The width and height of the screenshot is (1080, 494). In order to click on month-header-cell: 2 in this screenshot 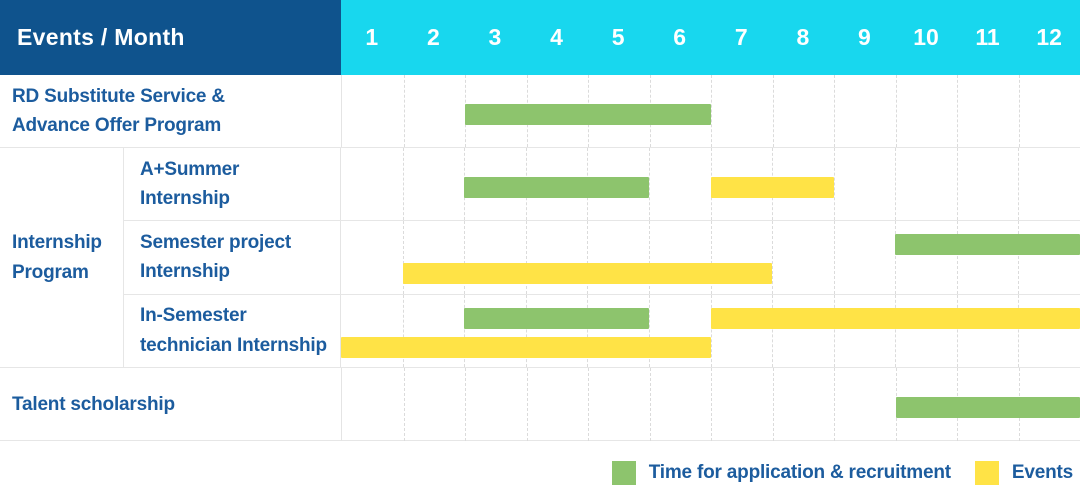, I will do `click(433, 37)`.